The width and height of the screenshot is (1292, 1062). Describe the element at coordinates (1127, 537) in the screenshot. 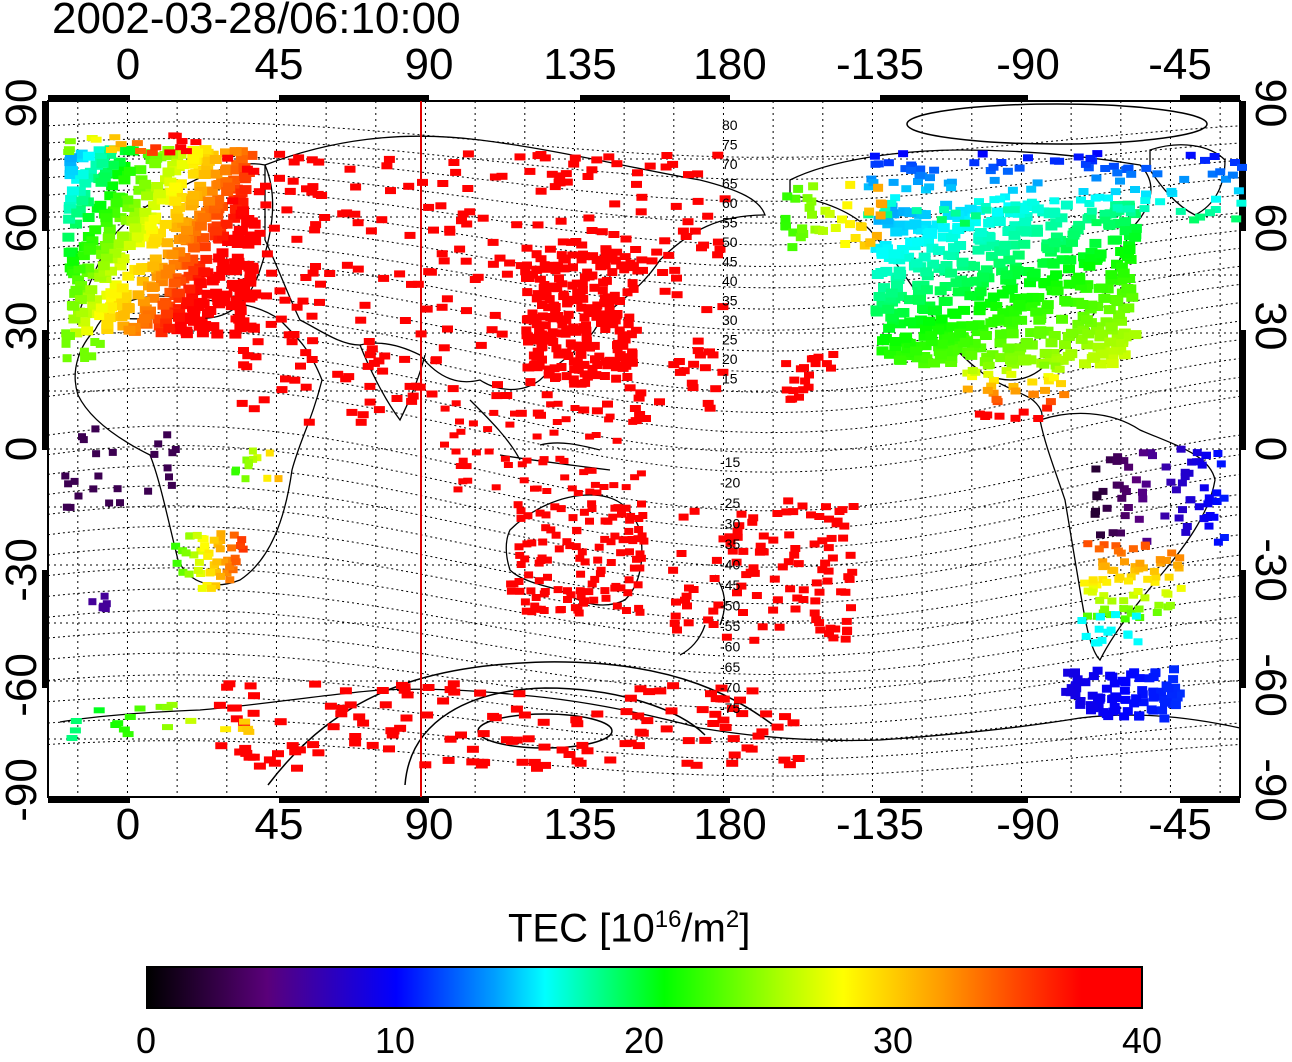

I see `coastline-south-america` at that location.